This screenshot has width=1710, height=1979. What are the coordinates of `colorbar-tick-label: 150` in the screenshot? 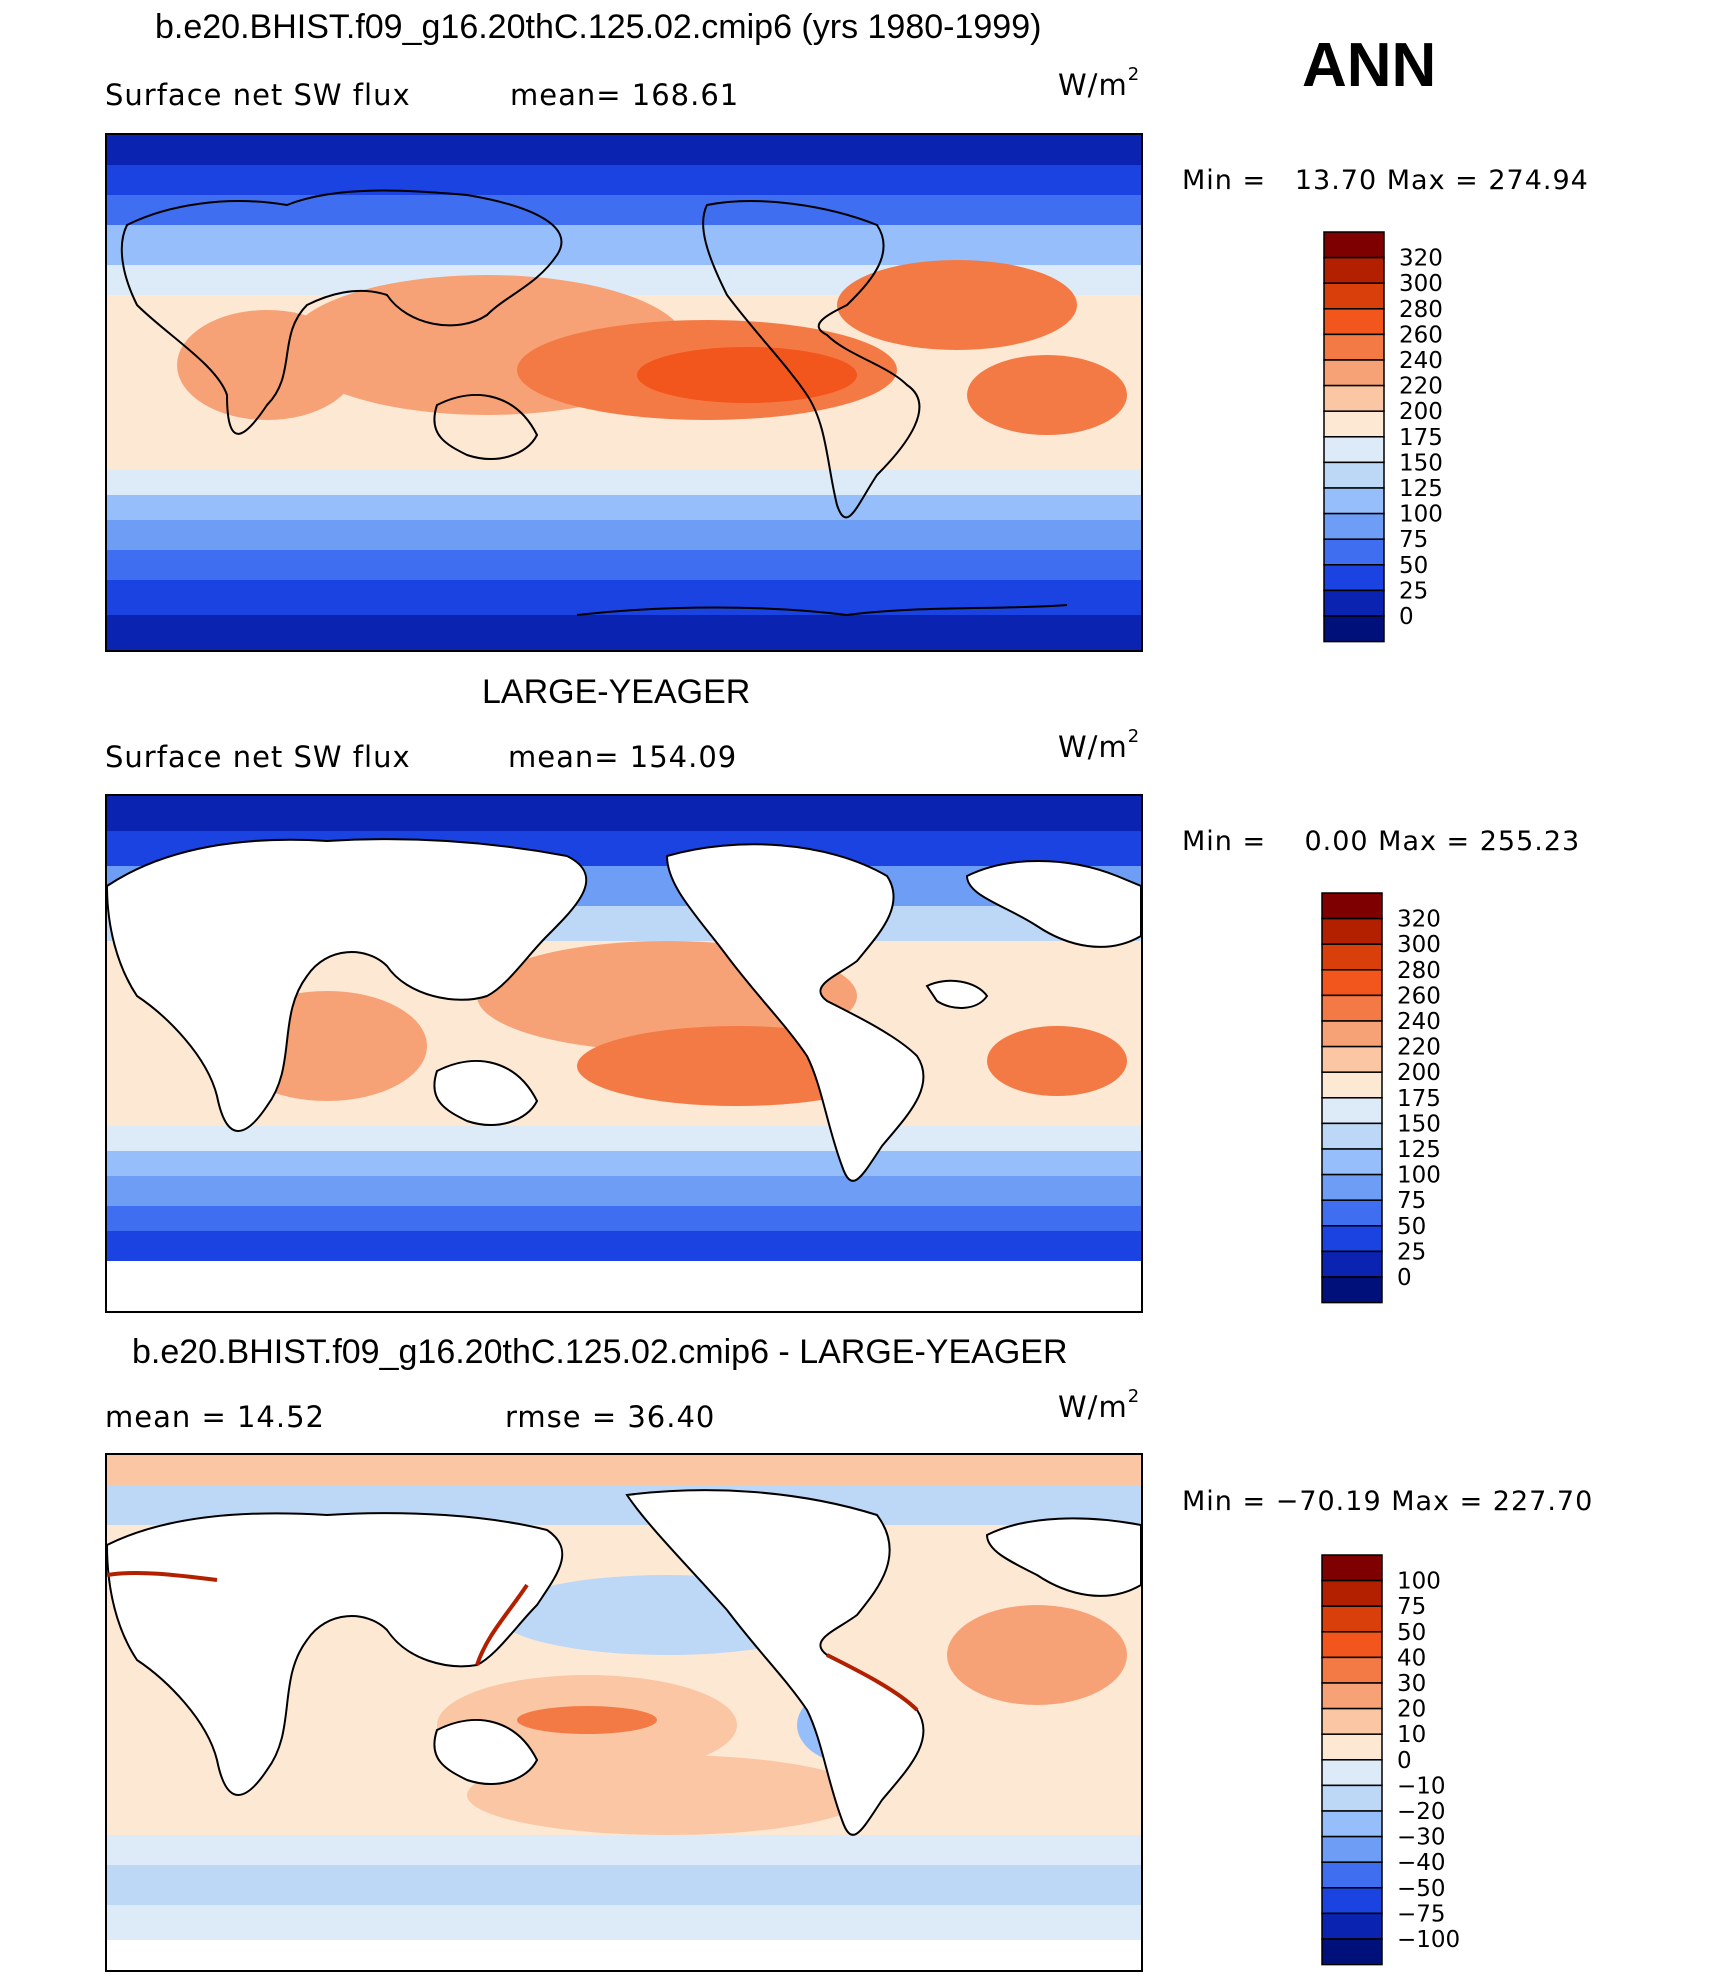 It's located at (1419, 1124).